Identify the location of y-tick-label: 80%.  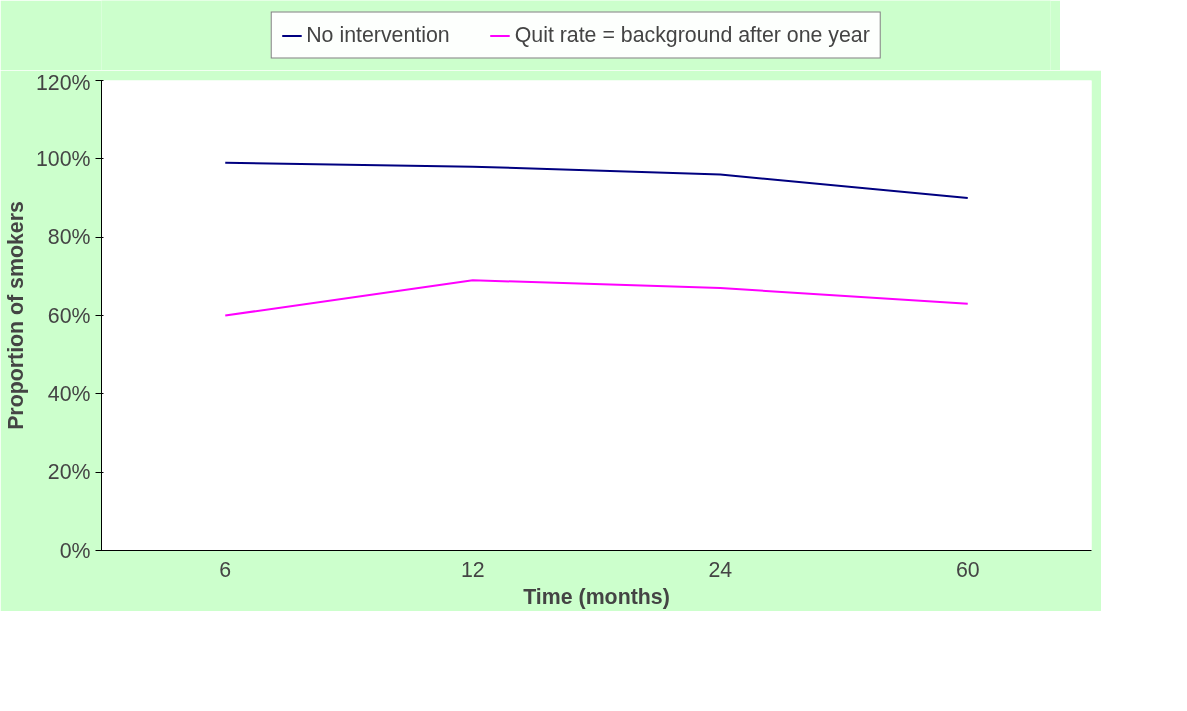
(69, 237).